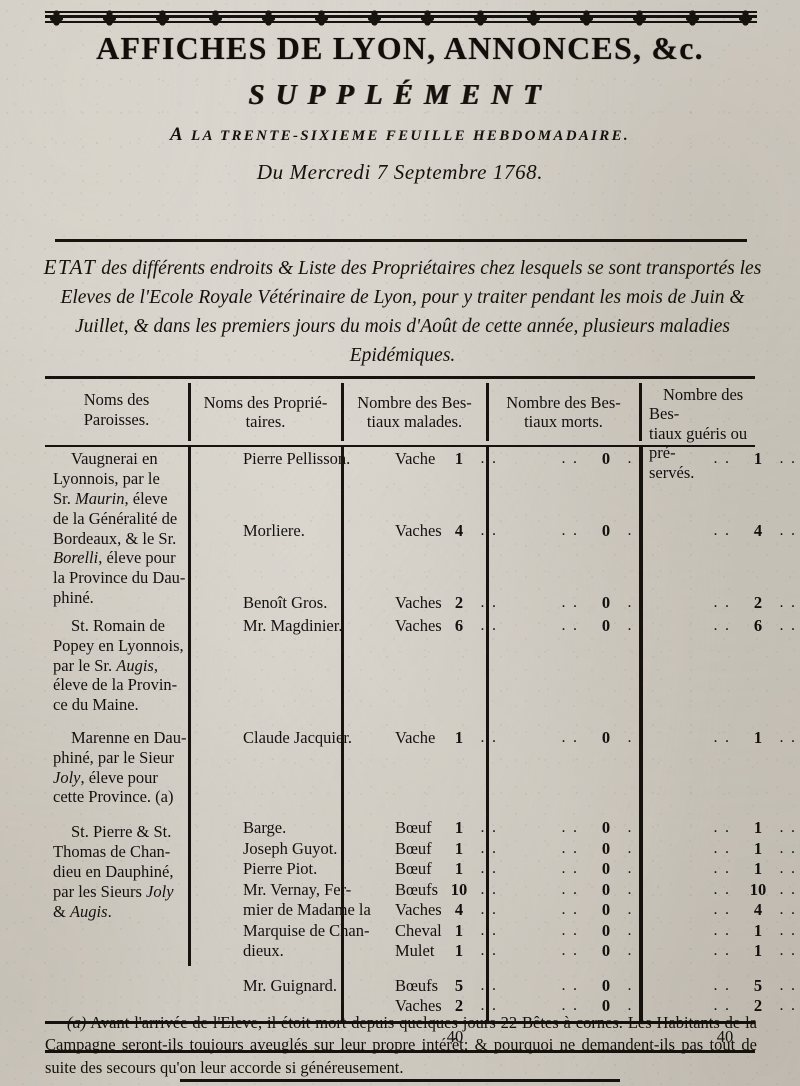  I want to click on issue-date: Du Mercredi 7 Septembre 1768., so click(400, 172).